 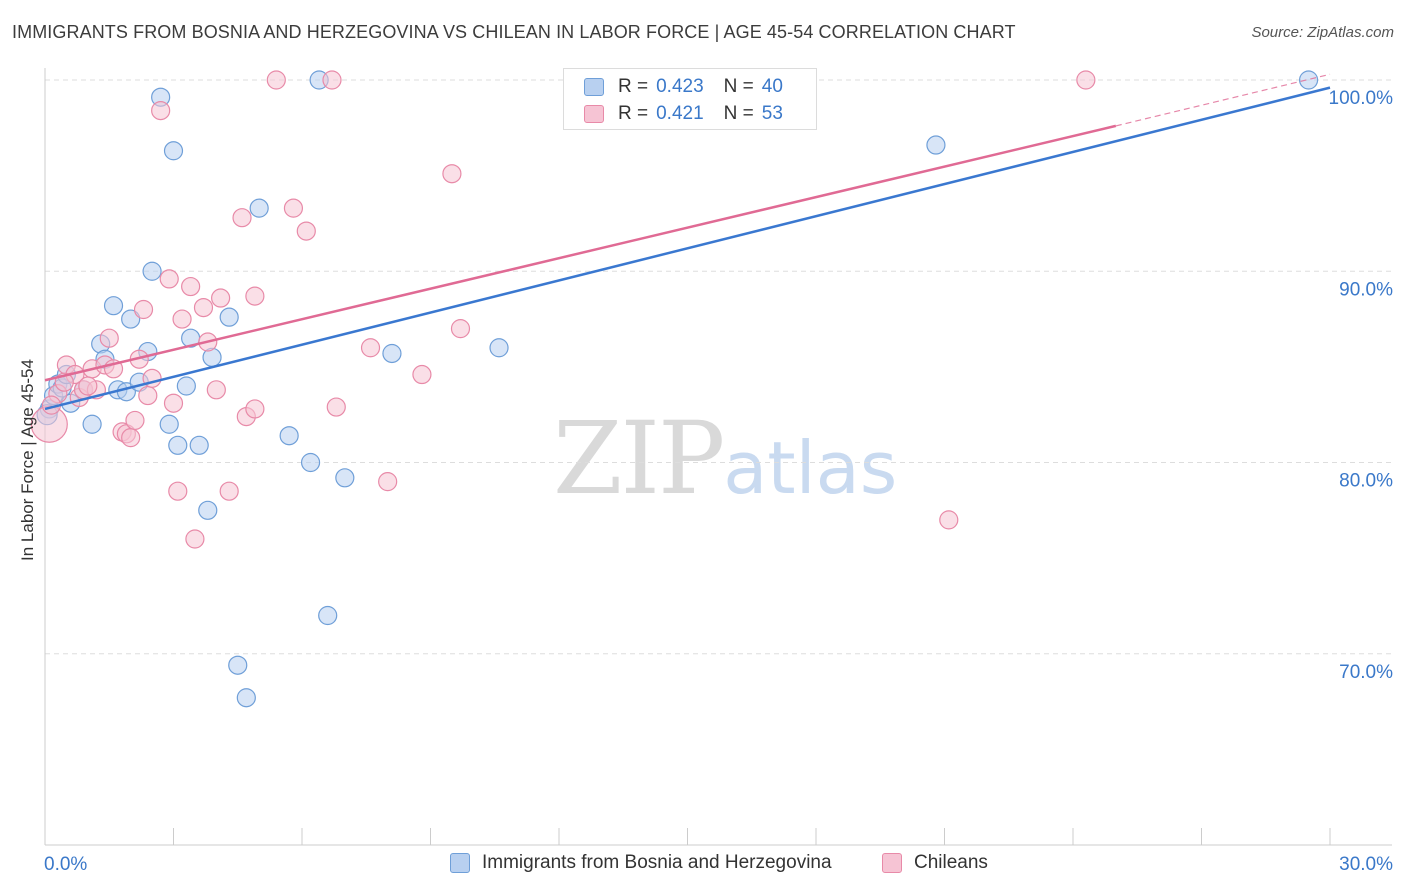 I want to click on legend-row-bosnia: R = 0.423 N = 40, so click(x=683, y=87).